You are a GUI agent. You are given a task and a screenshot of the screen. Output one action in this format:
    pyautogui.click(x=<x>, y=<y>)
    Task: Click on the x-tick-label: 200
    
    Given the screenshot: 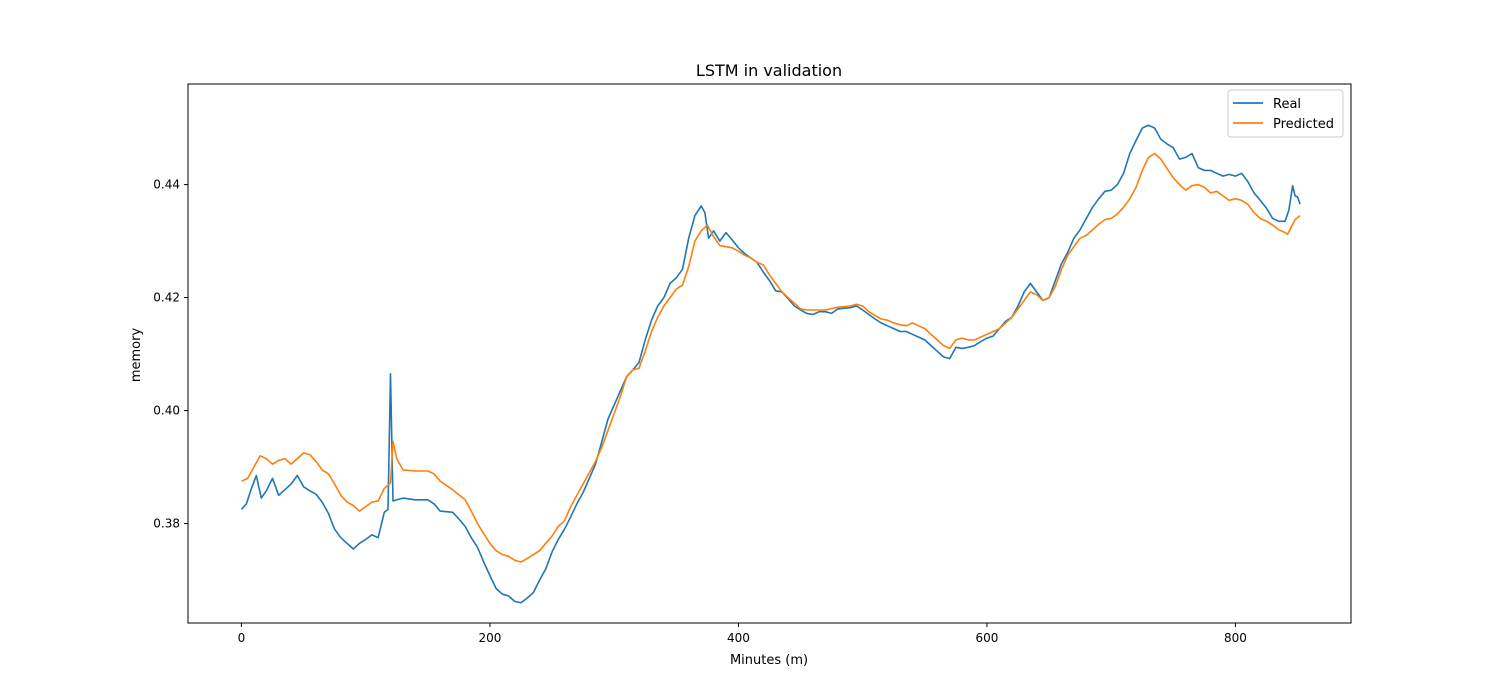 What is the action you would take?
    pyautogui.click(x=489, y=638)
    